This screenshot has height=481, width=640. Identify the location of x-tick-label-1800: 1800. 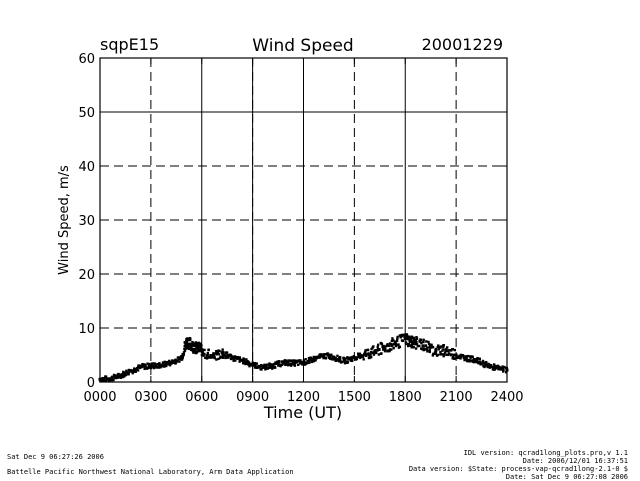
(405, 397).